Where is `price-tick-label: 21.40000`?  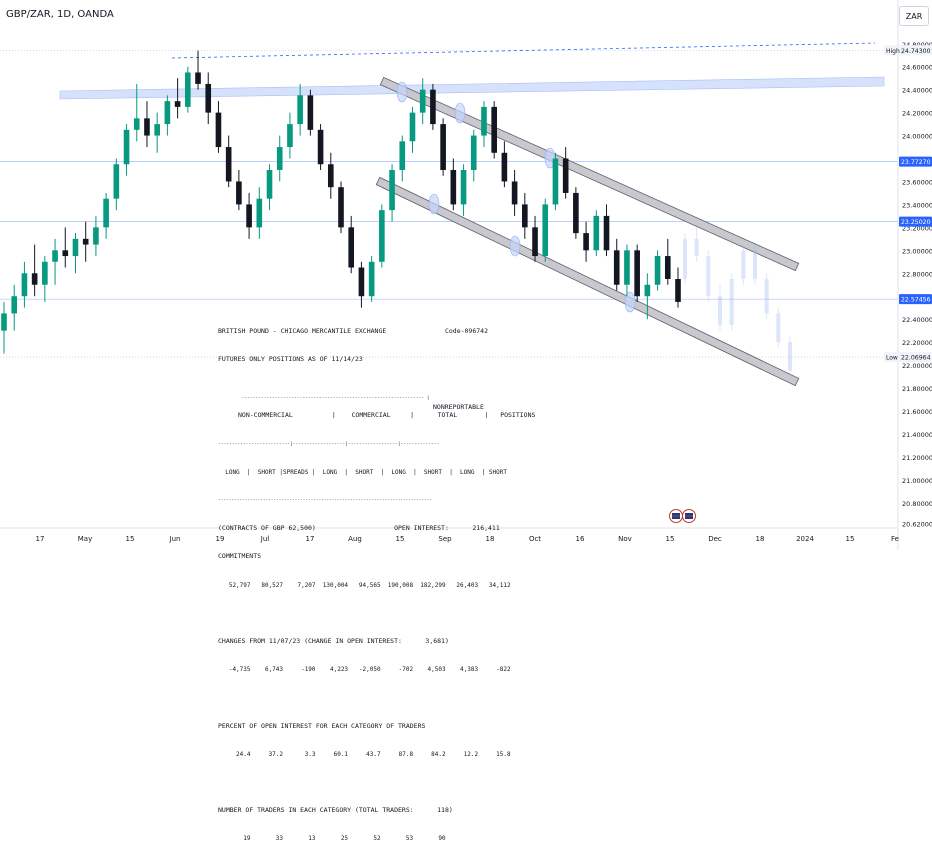 price-tick-label: 21.40000 is located at coordinates (917, 435).